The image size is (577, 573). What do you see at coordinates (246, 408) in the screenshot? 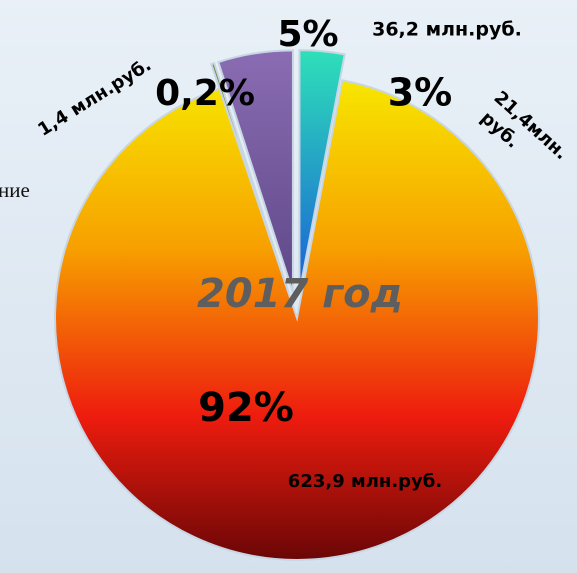
I see `value-label: 92%` at bounding box center [246, 408].